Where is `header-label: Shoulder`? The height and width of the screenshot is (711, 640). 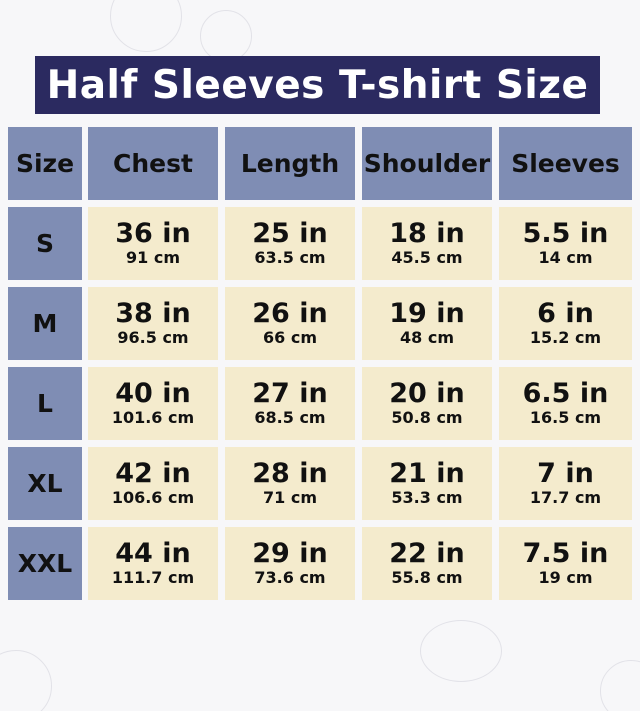
header-label: Shoulder is located at coordinates (427, 163).